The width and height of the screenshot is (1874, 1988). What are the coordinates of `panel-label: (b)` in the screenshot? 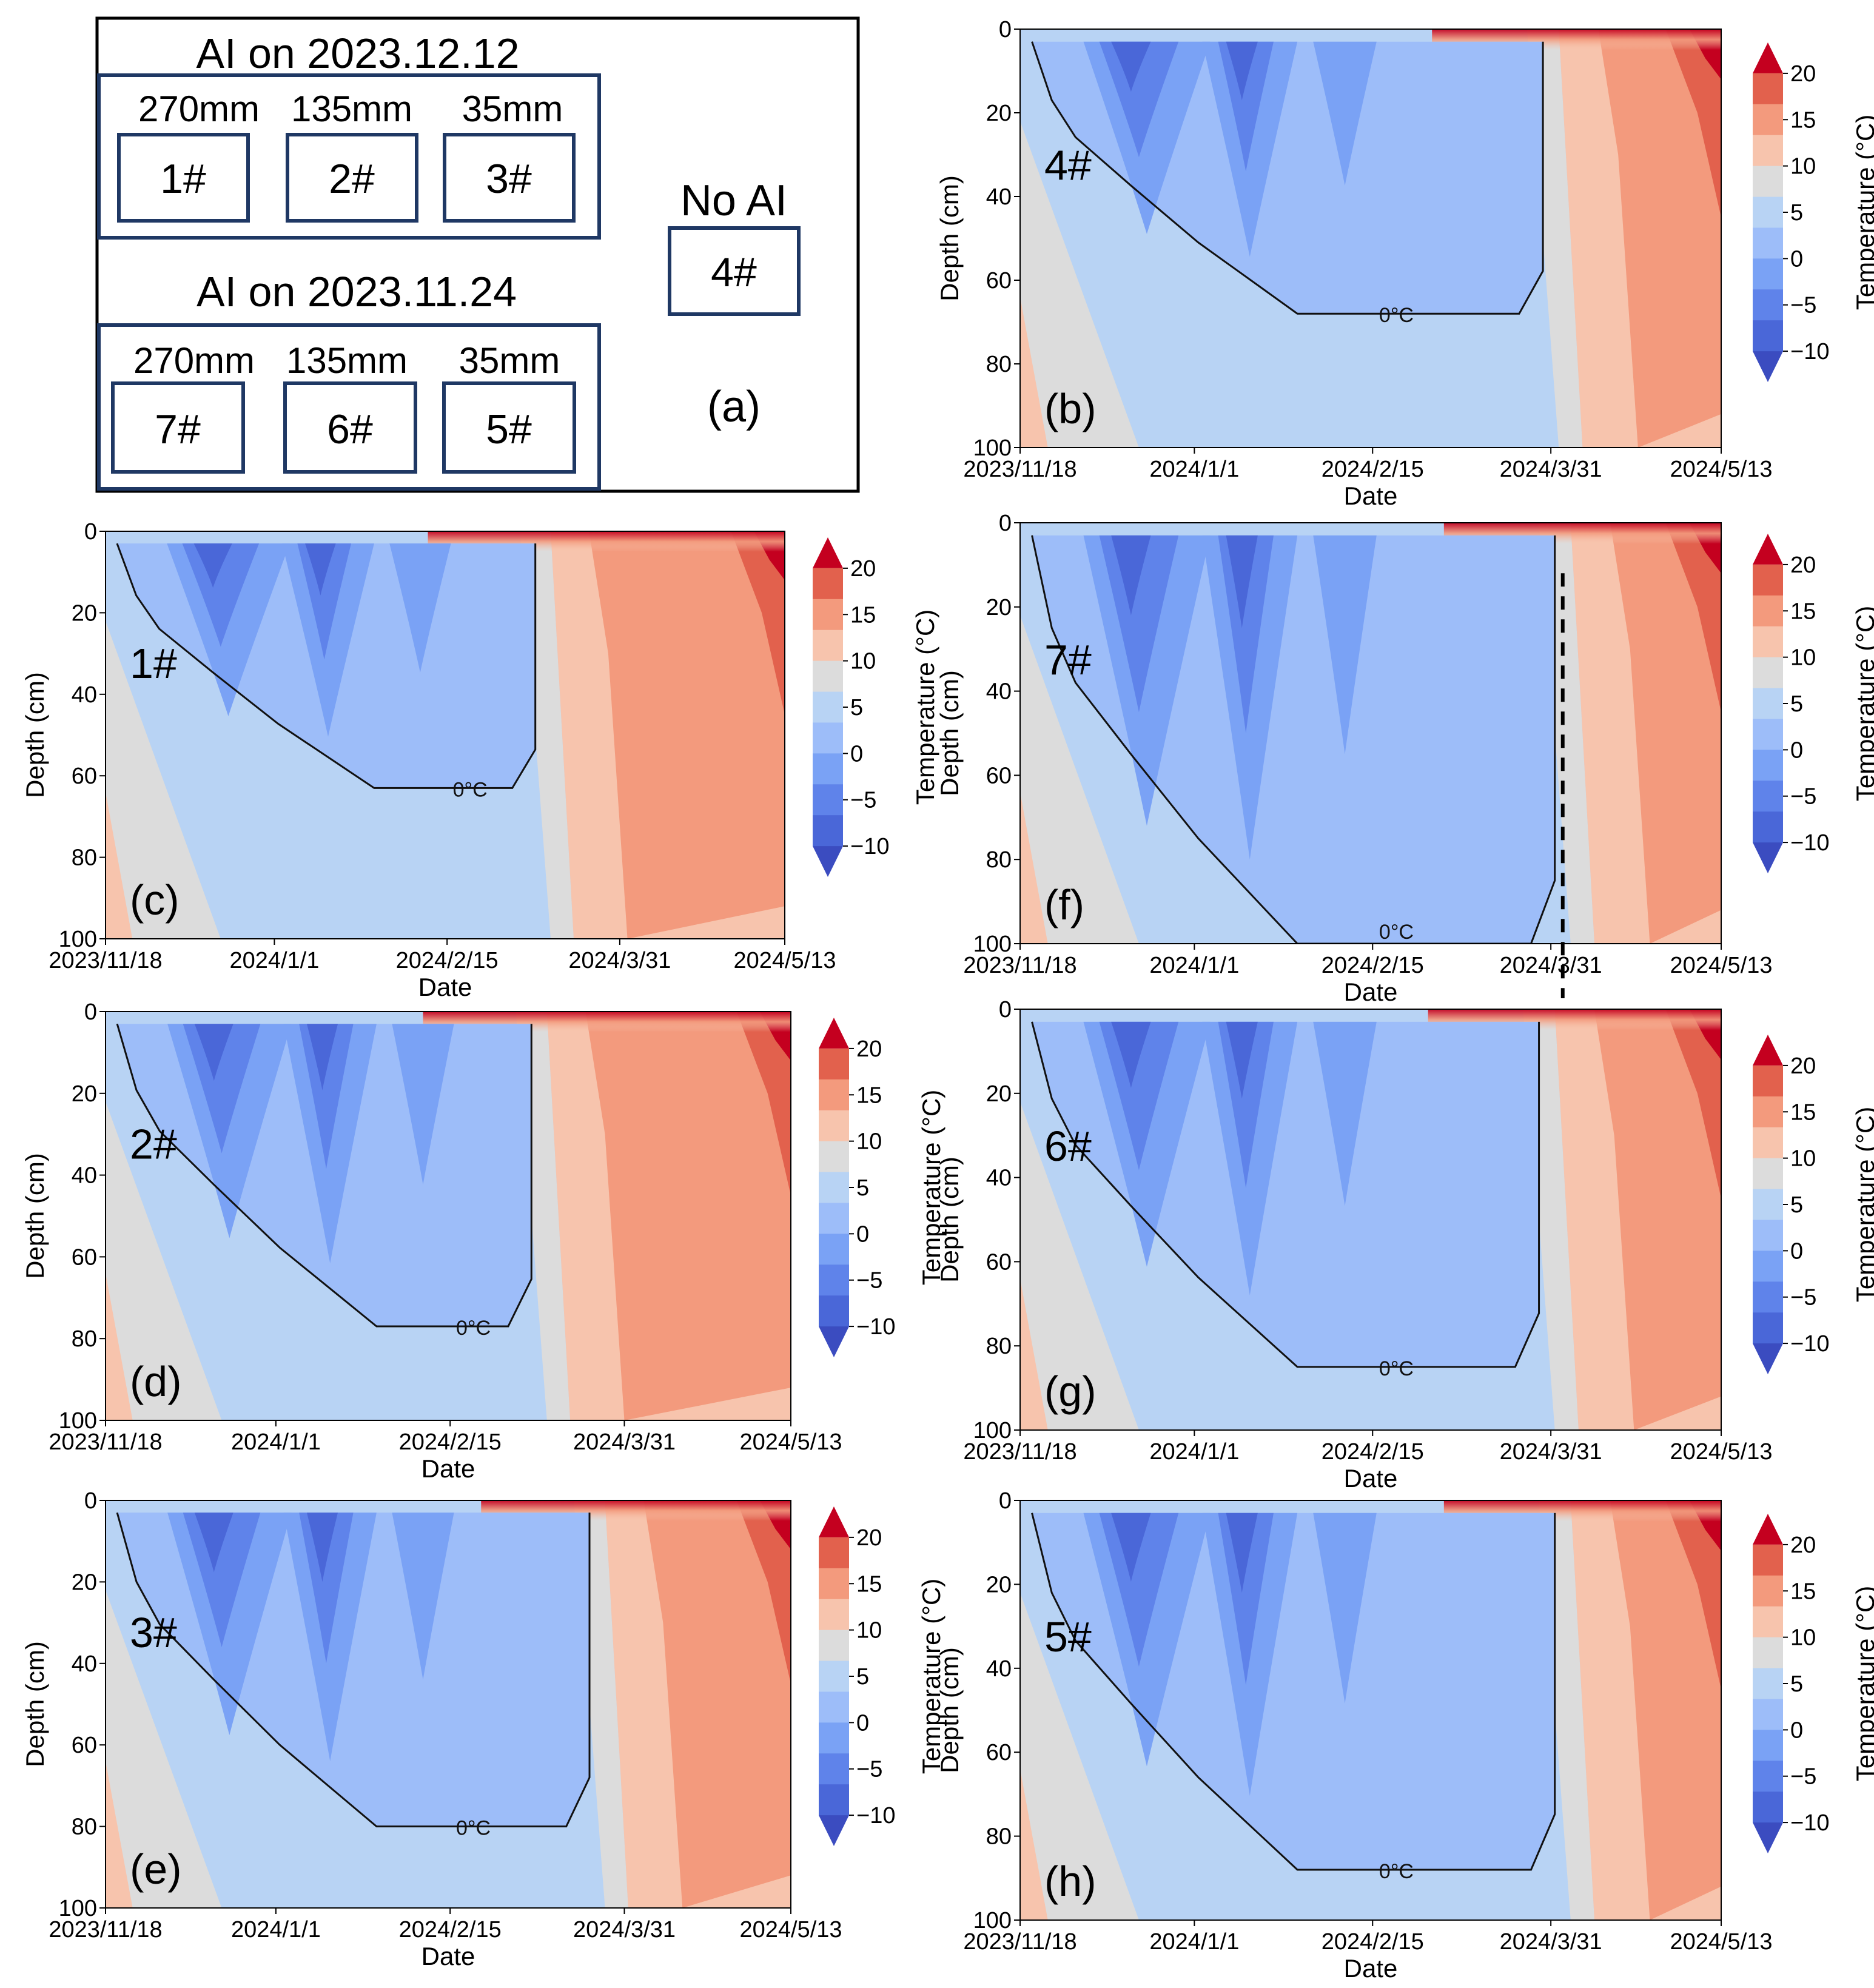 It's located at (1070, 408).